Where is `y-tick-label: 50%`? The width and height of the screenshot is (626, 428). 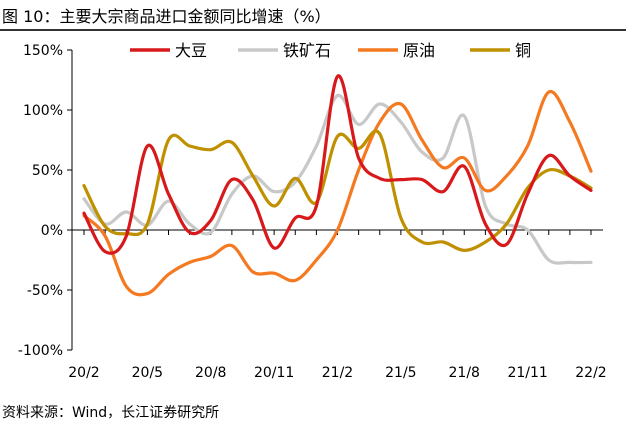 y-tick-label: 50% is located at coordinates (47, 171).